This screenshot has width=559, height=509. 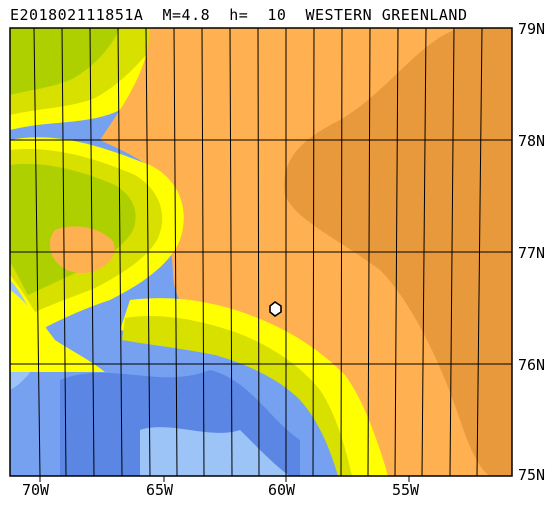 What do you see at coordinates (282, 490) in the screenshot?
I see `lon-label-60w: 60W` at bounding box center [282, 490].